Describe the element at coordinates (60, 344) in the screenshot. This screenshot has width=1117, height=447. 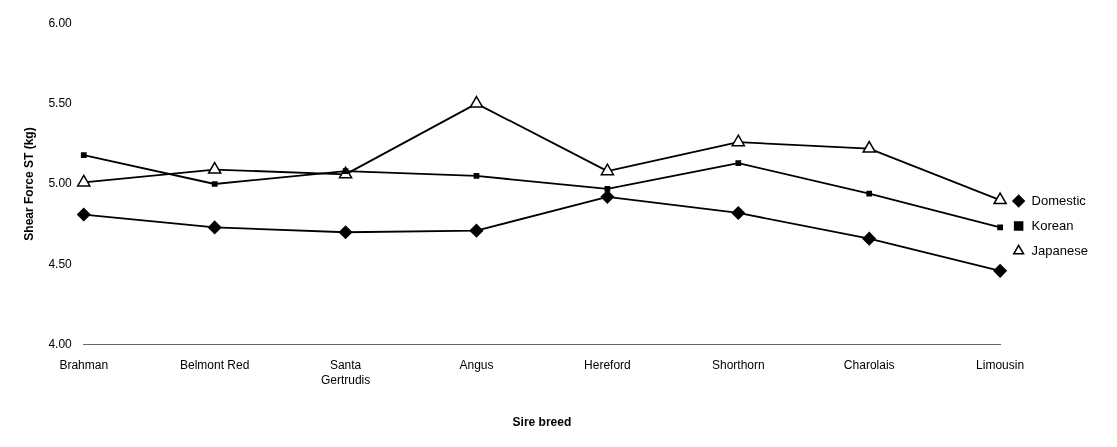
I see `y-tick-label: 4.00` at that location.